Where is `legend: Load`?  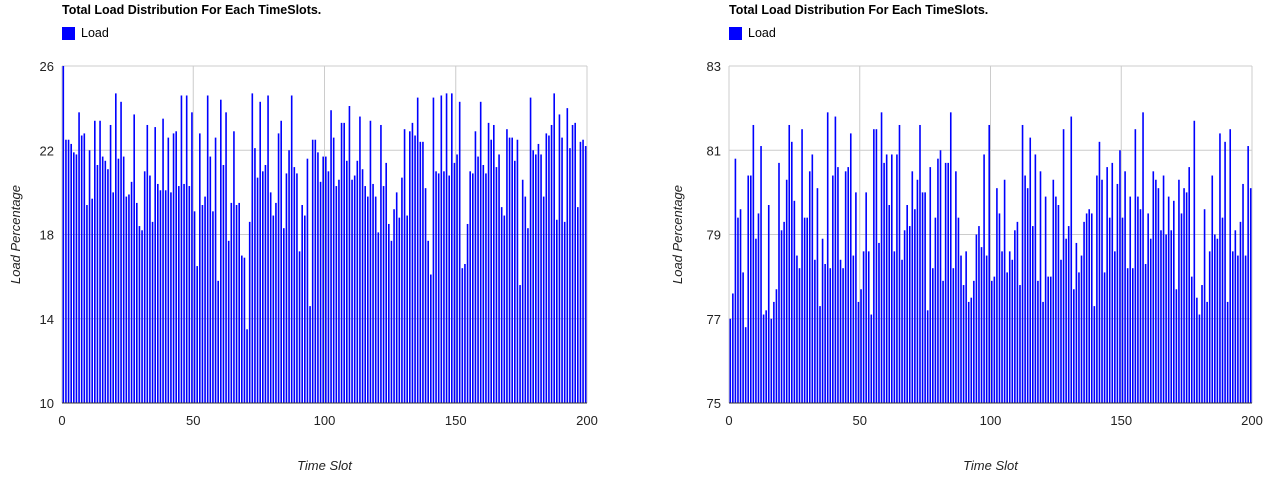
legend: Load is located at coordinates (85, 33).